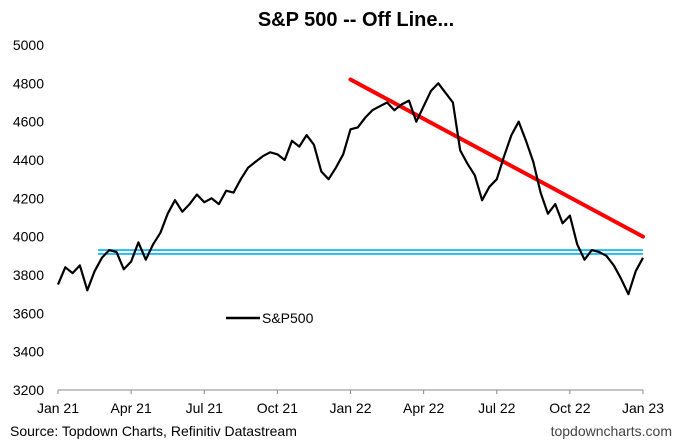 Image resolution: width=680 pixels, height=443 pixels. What do you see at coordinates (28, 160) in the screenshot?
I see `y-tick-label: 4400` at bounding box center [28, 160].